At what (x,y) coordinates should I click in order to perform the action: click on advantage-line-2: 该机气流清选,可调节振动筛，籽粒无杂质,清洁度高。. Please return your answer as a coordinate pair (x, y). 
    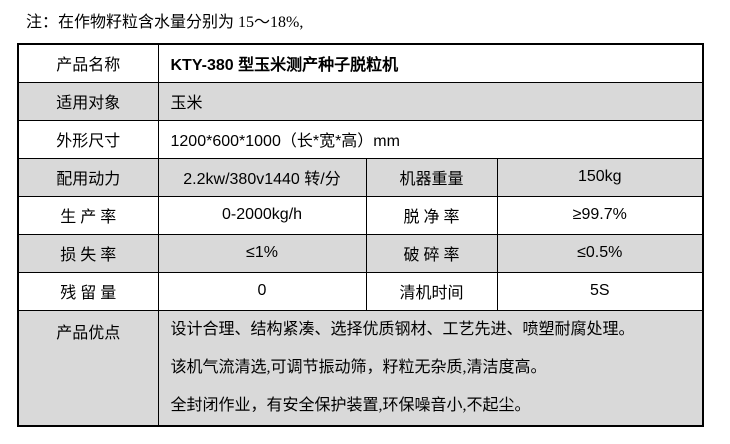
    Looking at the image, I should click on (358, 367).